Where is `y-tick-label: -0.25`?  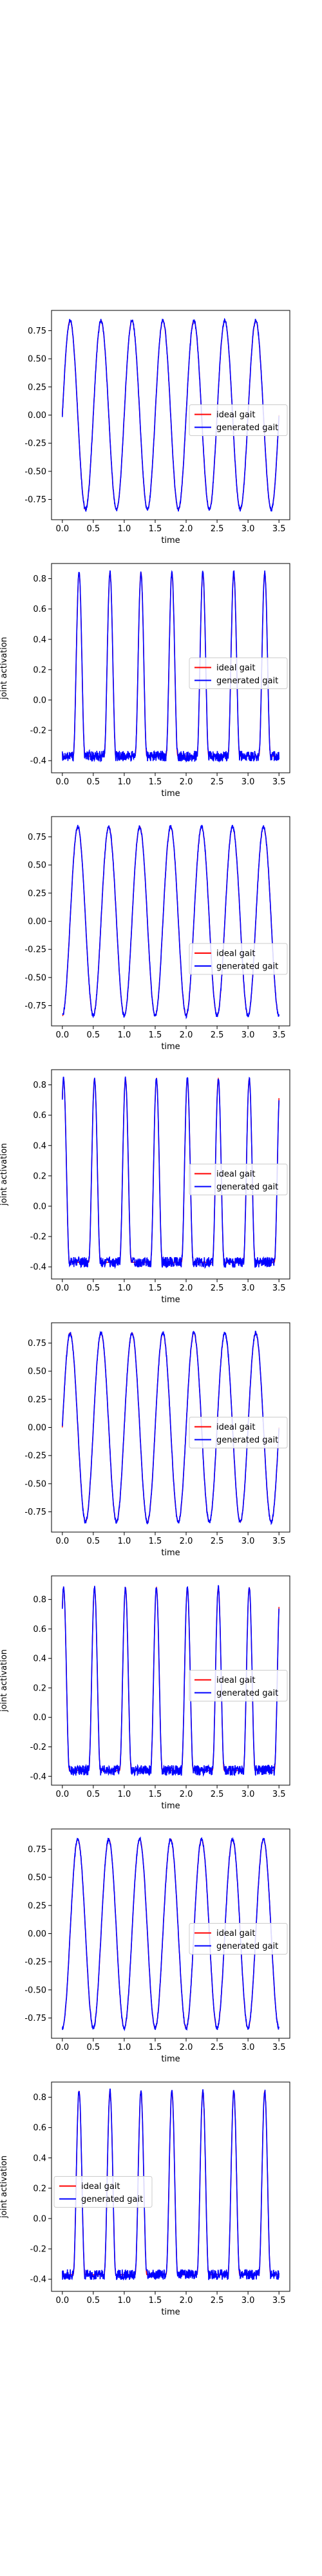 y-tick-label: -0.25 is located at coordinates (35, 1457).